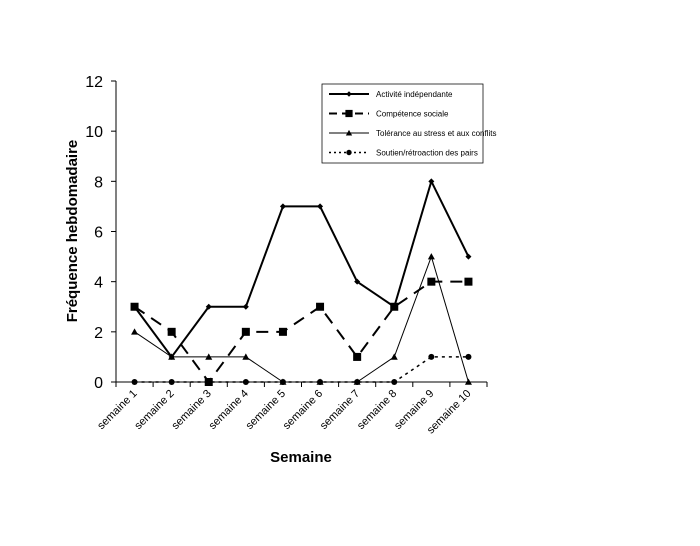  I want to click on series-square, so click(301, 331).